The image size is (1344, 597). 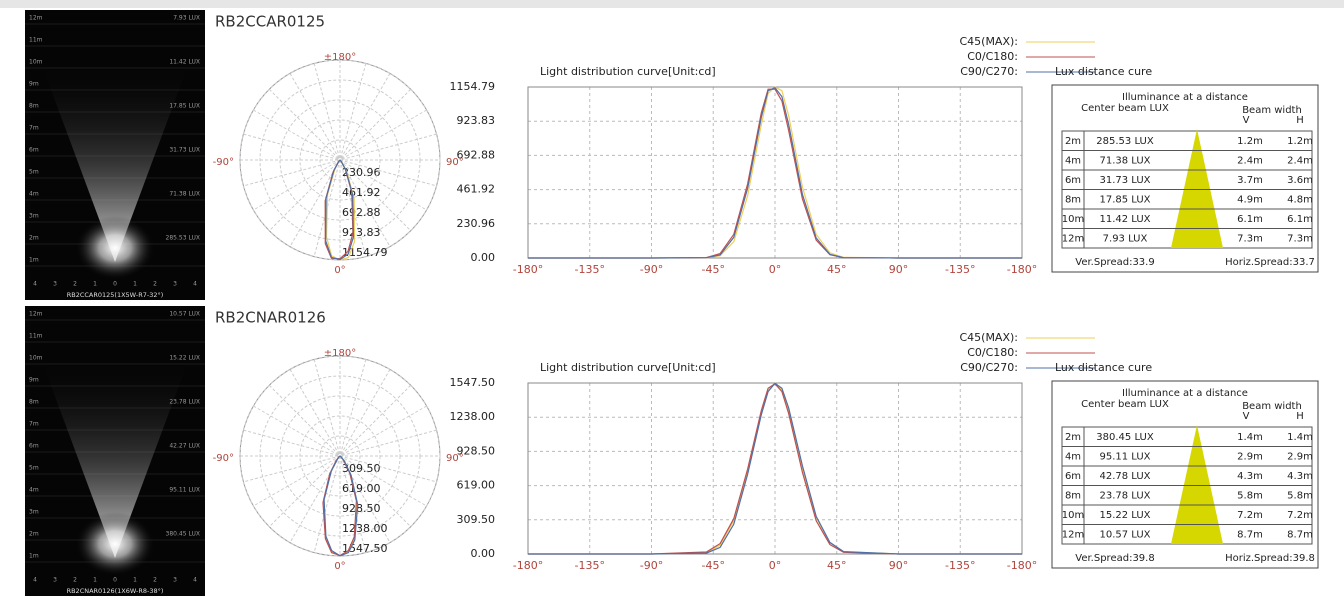 I want to click on lux-cell: 7.3m, so click(x=1250, y=238).